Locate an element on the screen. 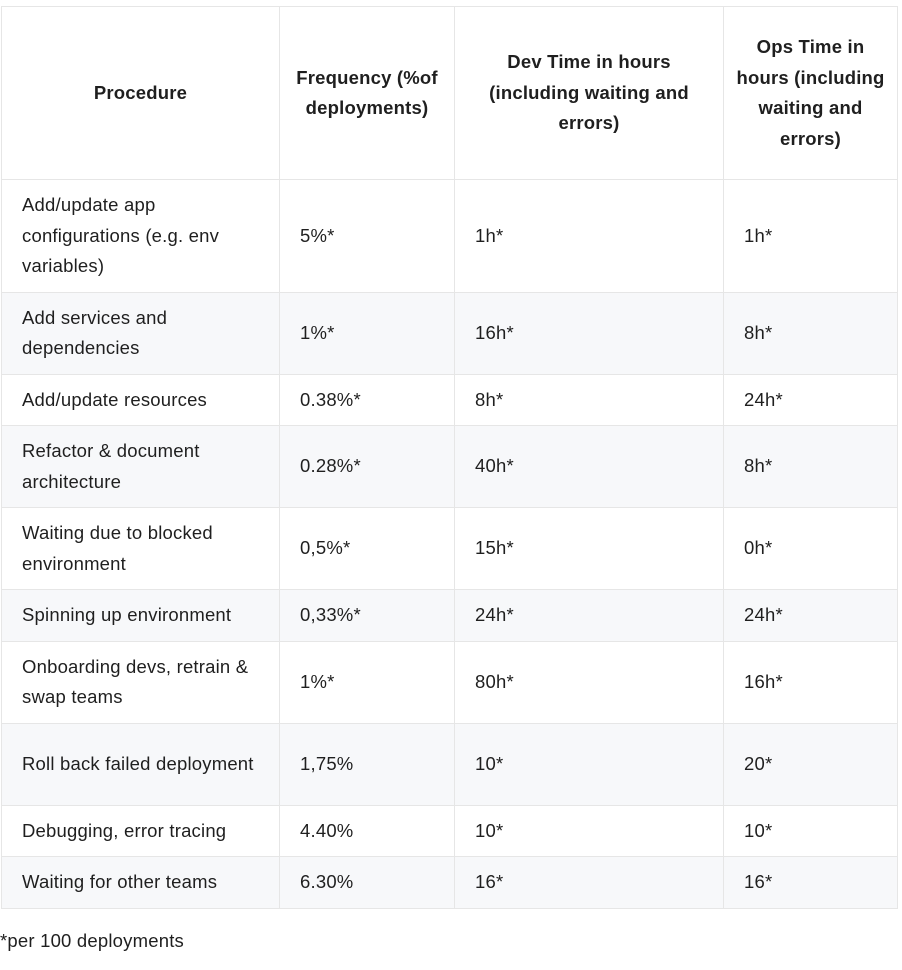 The height and width of the screenshot is (970, 902). table-row: Add/update resources 0.38%* 8h* 24h* is located at coordinates (449, 399).